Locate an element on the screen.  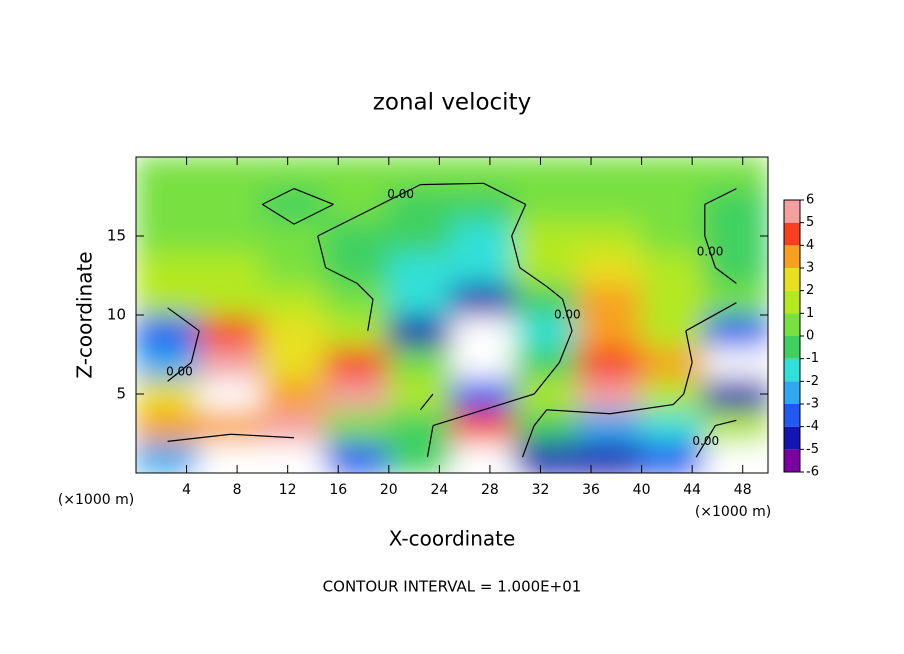
x-tick-label: 28 is located at coordinates (490, 490).